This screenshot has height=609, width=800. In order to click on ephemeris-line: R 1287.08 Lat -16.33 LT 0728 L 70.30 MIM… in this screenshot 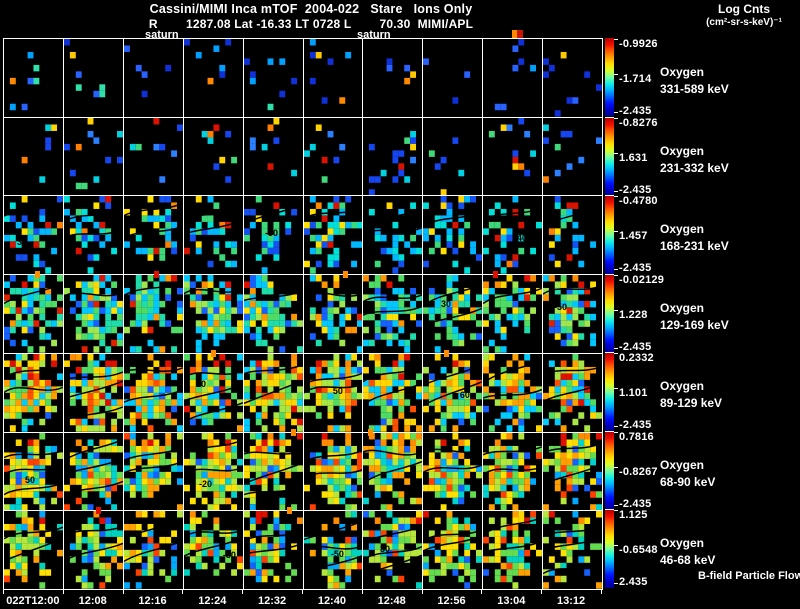, I will do `click(311, 24)`.